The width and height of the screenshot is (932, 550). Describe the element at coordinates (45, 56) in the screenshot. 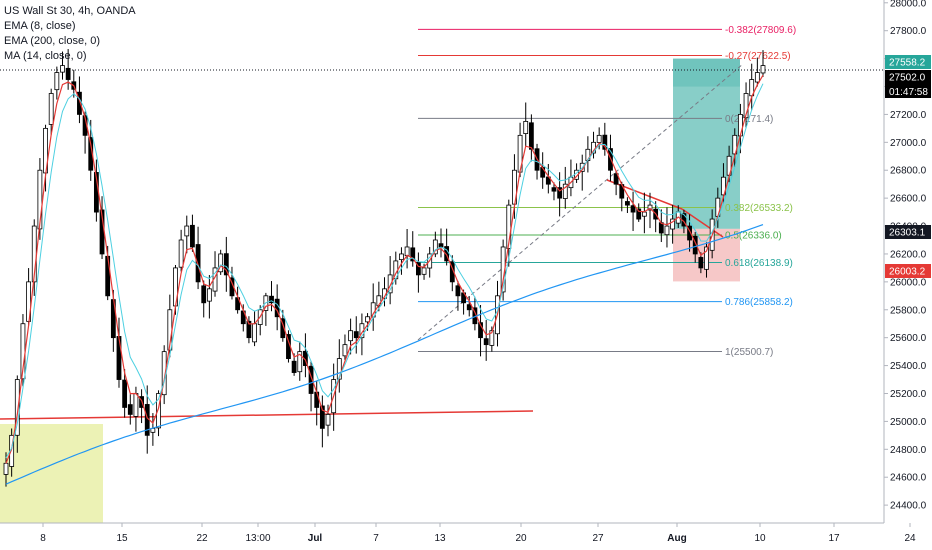

I see `legend-ma14: MA (14, close, 0)` at that location.